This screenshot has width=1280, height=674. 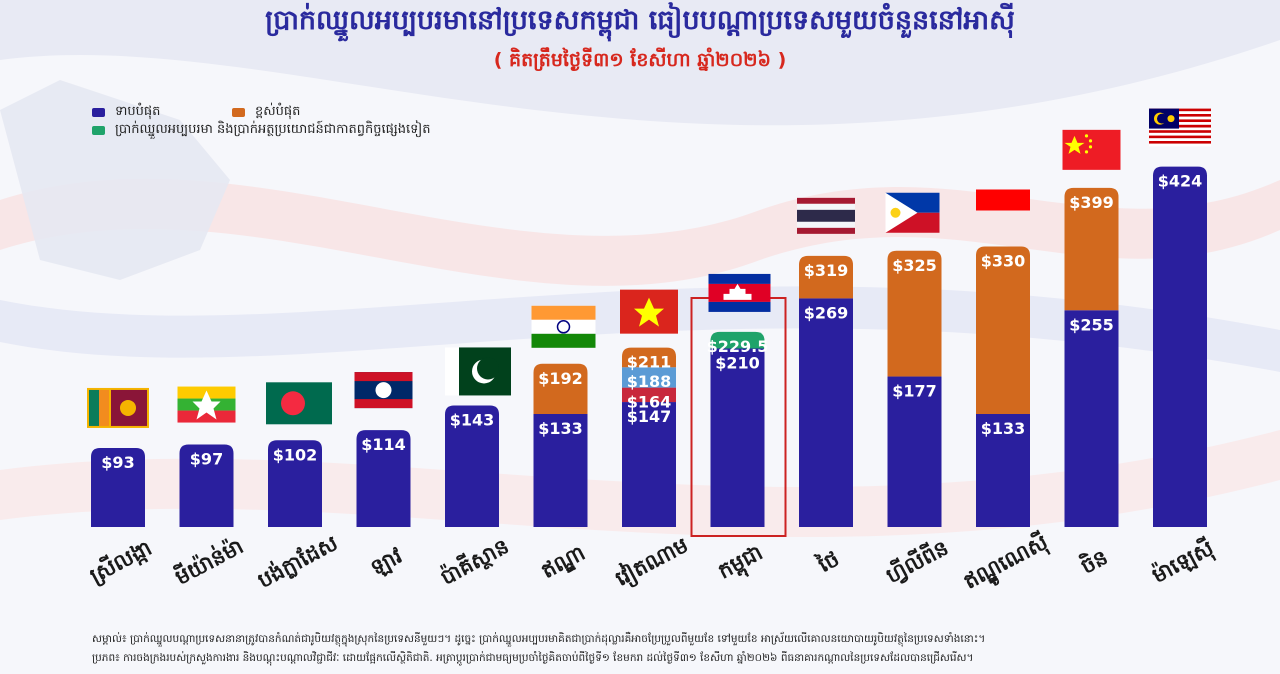 What do you see at coordinates (478, 371) in the screenshot?
I see `pakistan-flag-icon` at bounding box center [478, 371].